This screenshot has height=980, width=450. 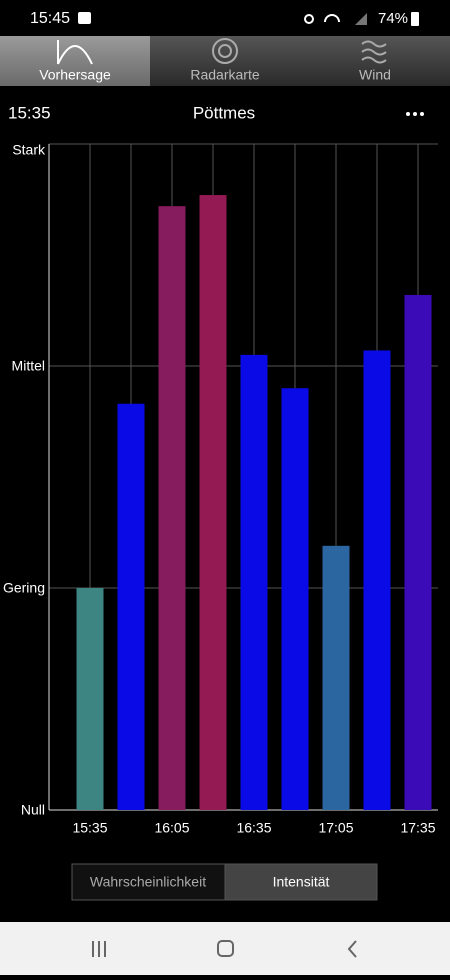 I want to click on menu-button, so click(x=415, y=114).